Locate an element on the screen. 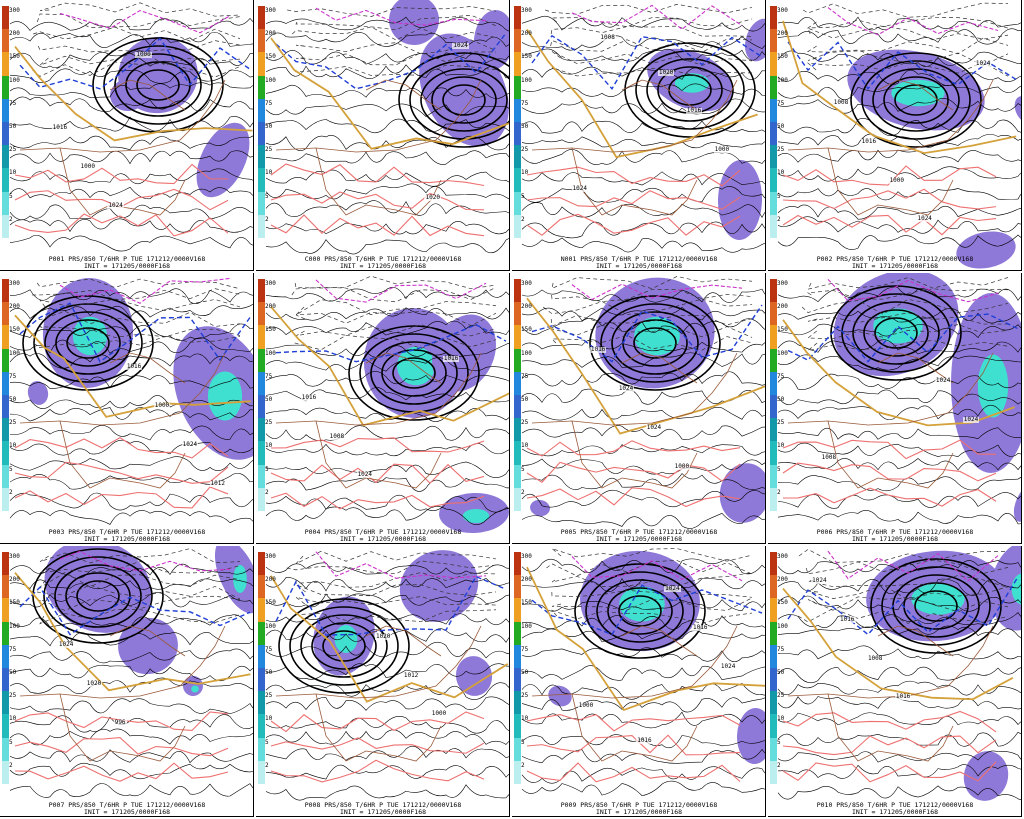  freezing-line is located at coordinates (391, 605).